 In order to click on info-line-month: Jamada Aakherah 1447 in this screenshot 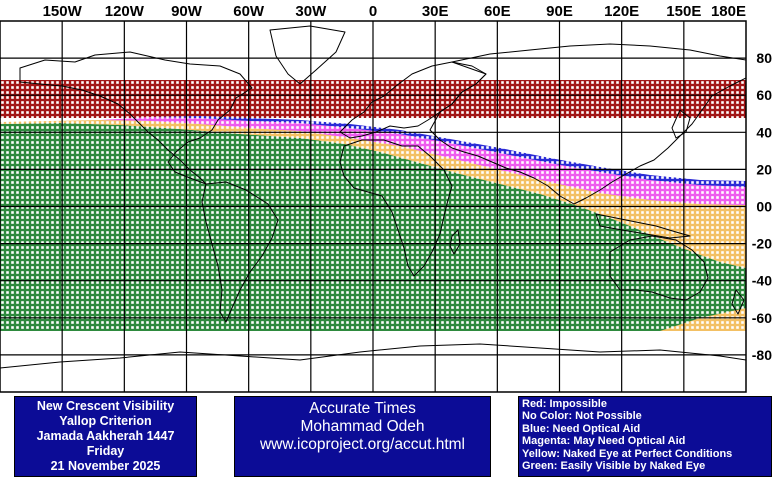, I will do `click(105, 436)`.